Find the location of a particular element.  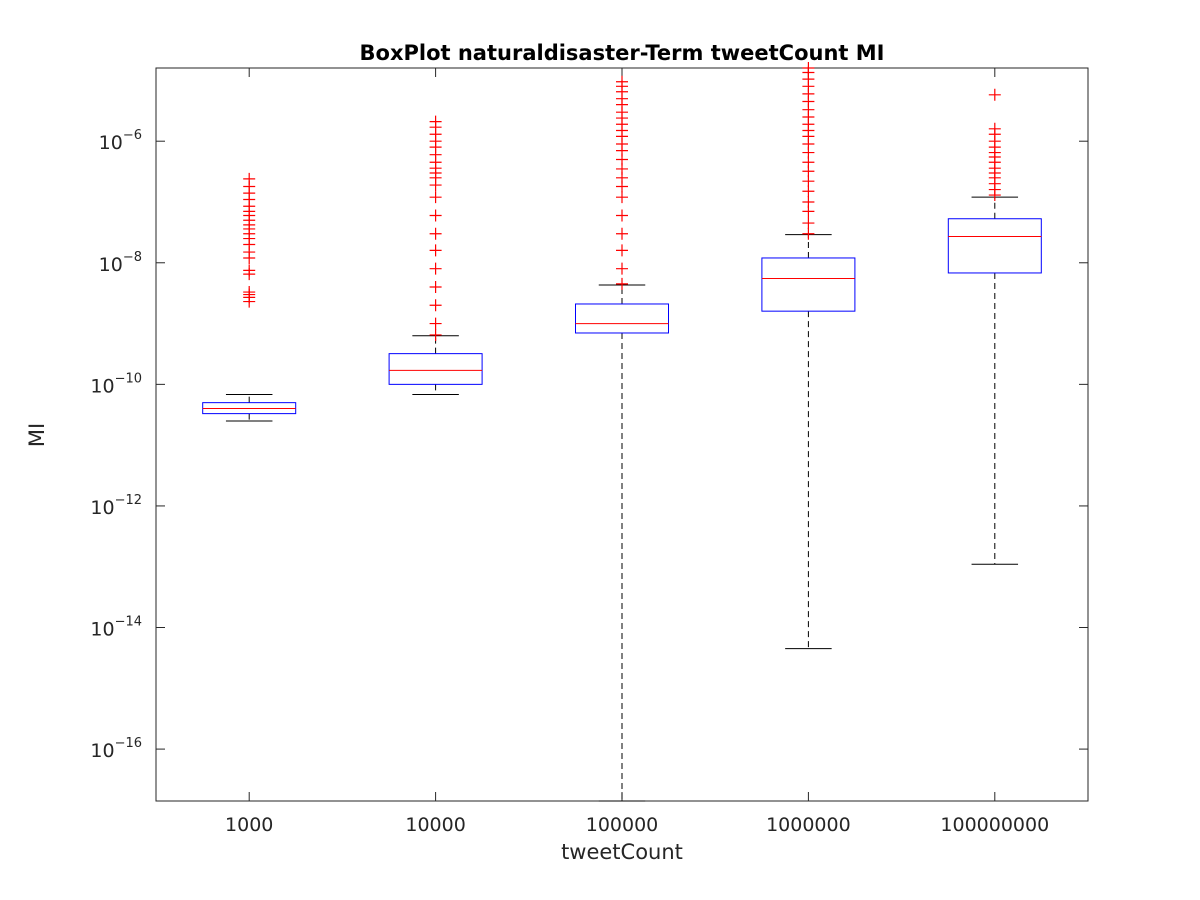

y-axis-label: MI is located at coordinates (37, 435).